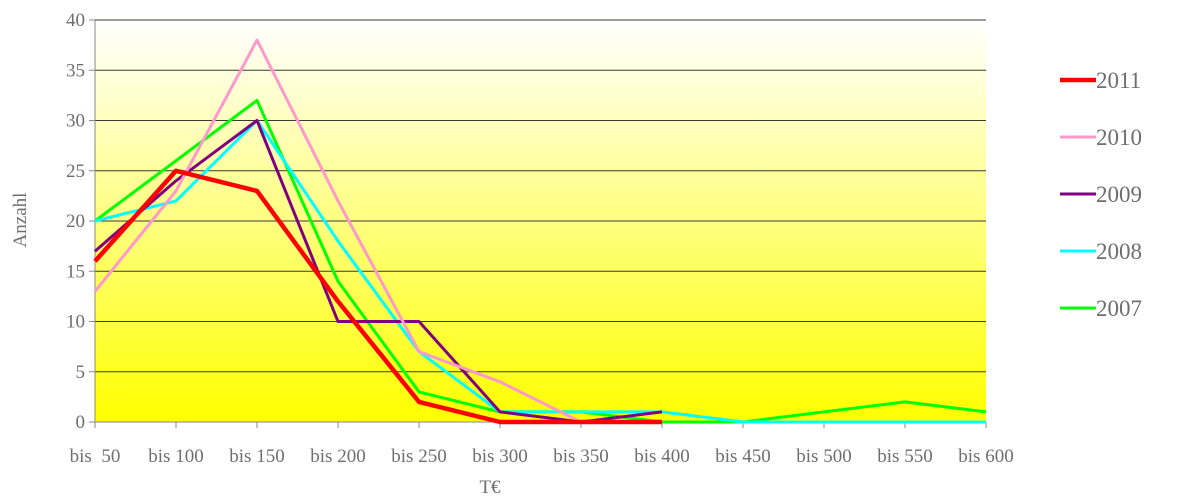 This screenshot has height=500, width=1183. I want to click on x-tick-label: bis 150, so click(256, 456).